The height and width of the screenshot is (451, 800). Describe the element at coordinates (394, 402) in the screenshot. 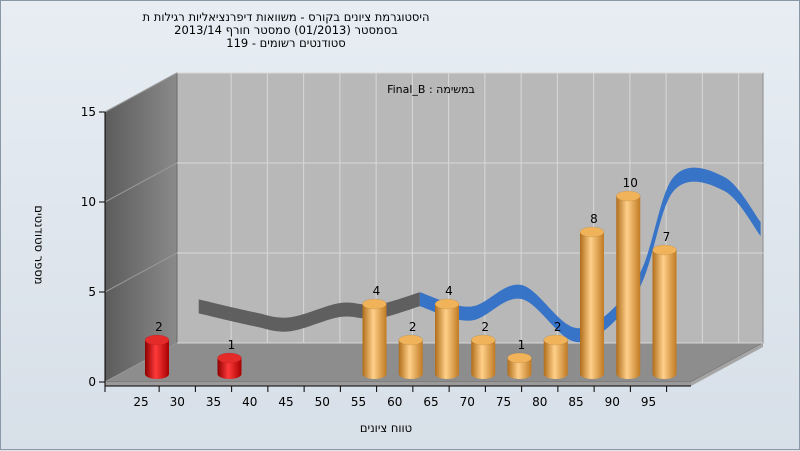

I see `x-tick-label: 60` at that location.